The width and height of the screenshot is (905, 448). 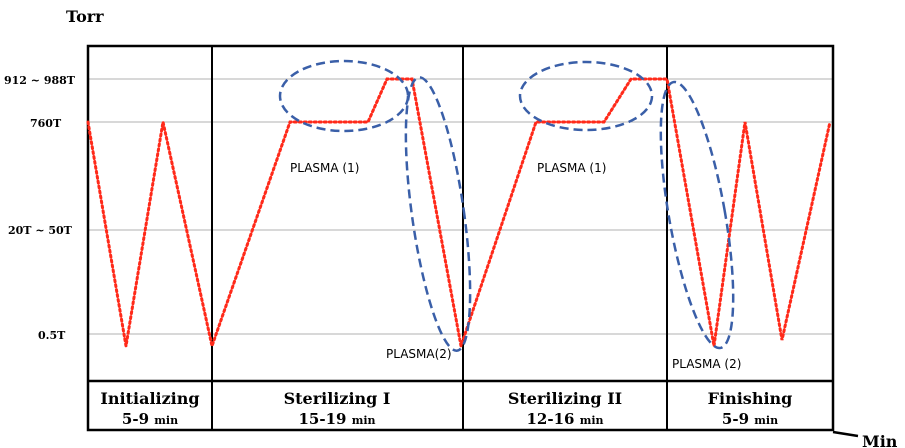 I want to click on y-tick-labels: 912 ~ 988T 760T 20T ~ 50T 0.5T, so click(x=40, y=208).